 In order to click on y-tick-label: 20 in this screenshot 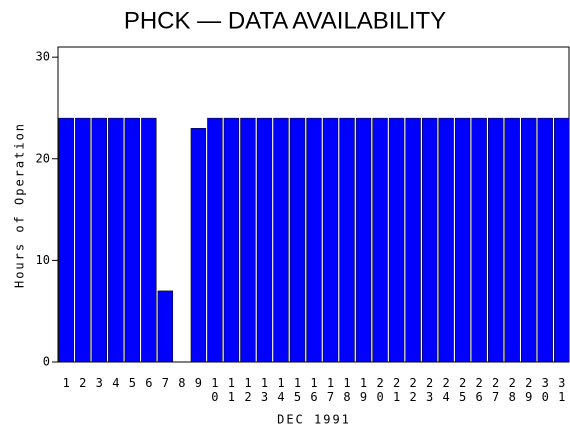, I will do `click(43, 158)`.